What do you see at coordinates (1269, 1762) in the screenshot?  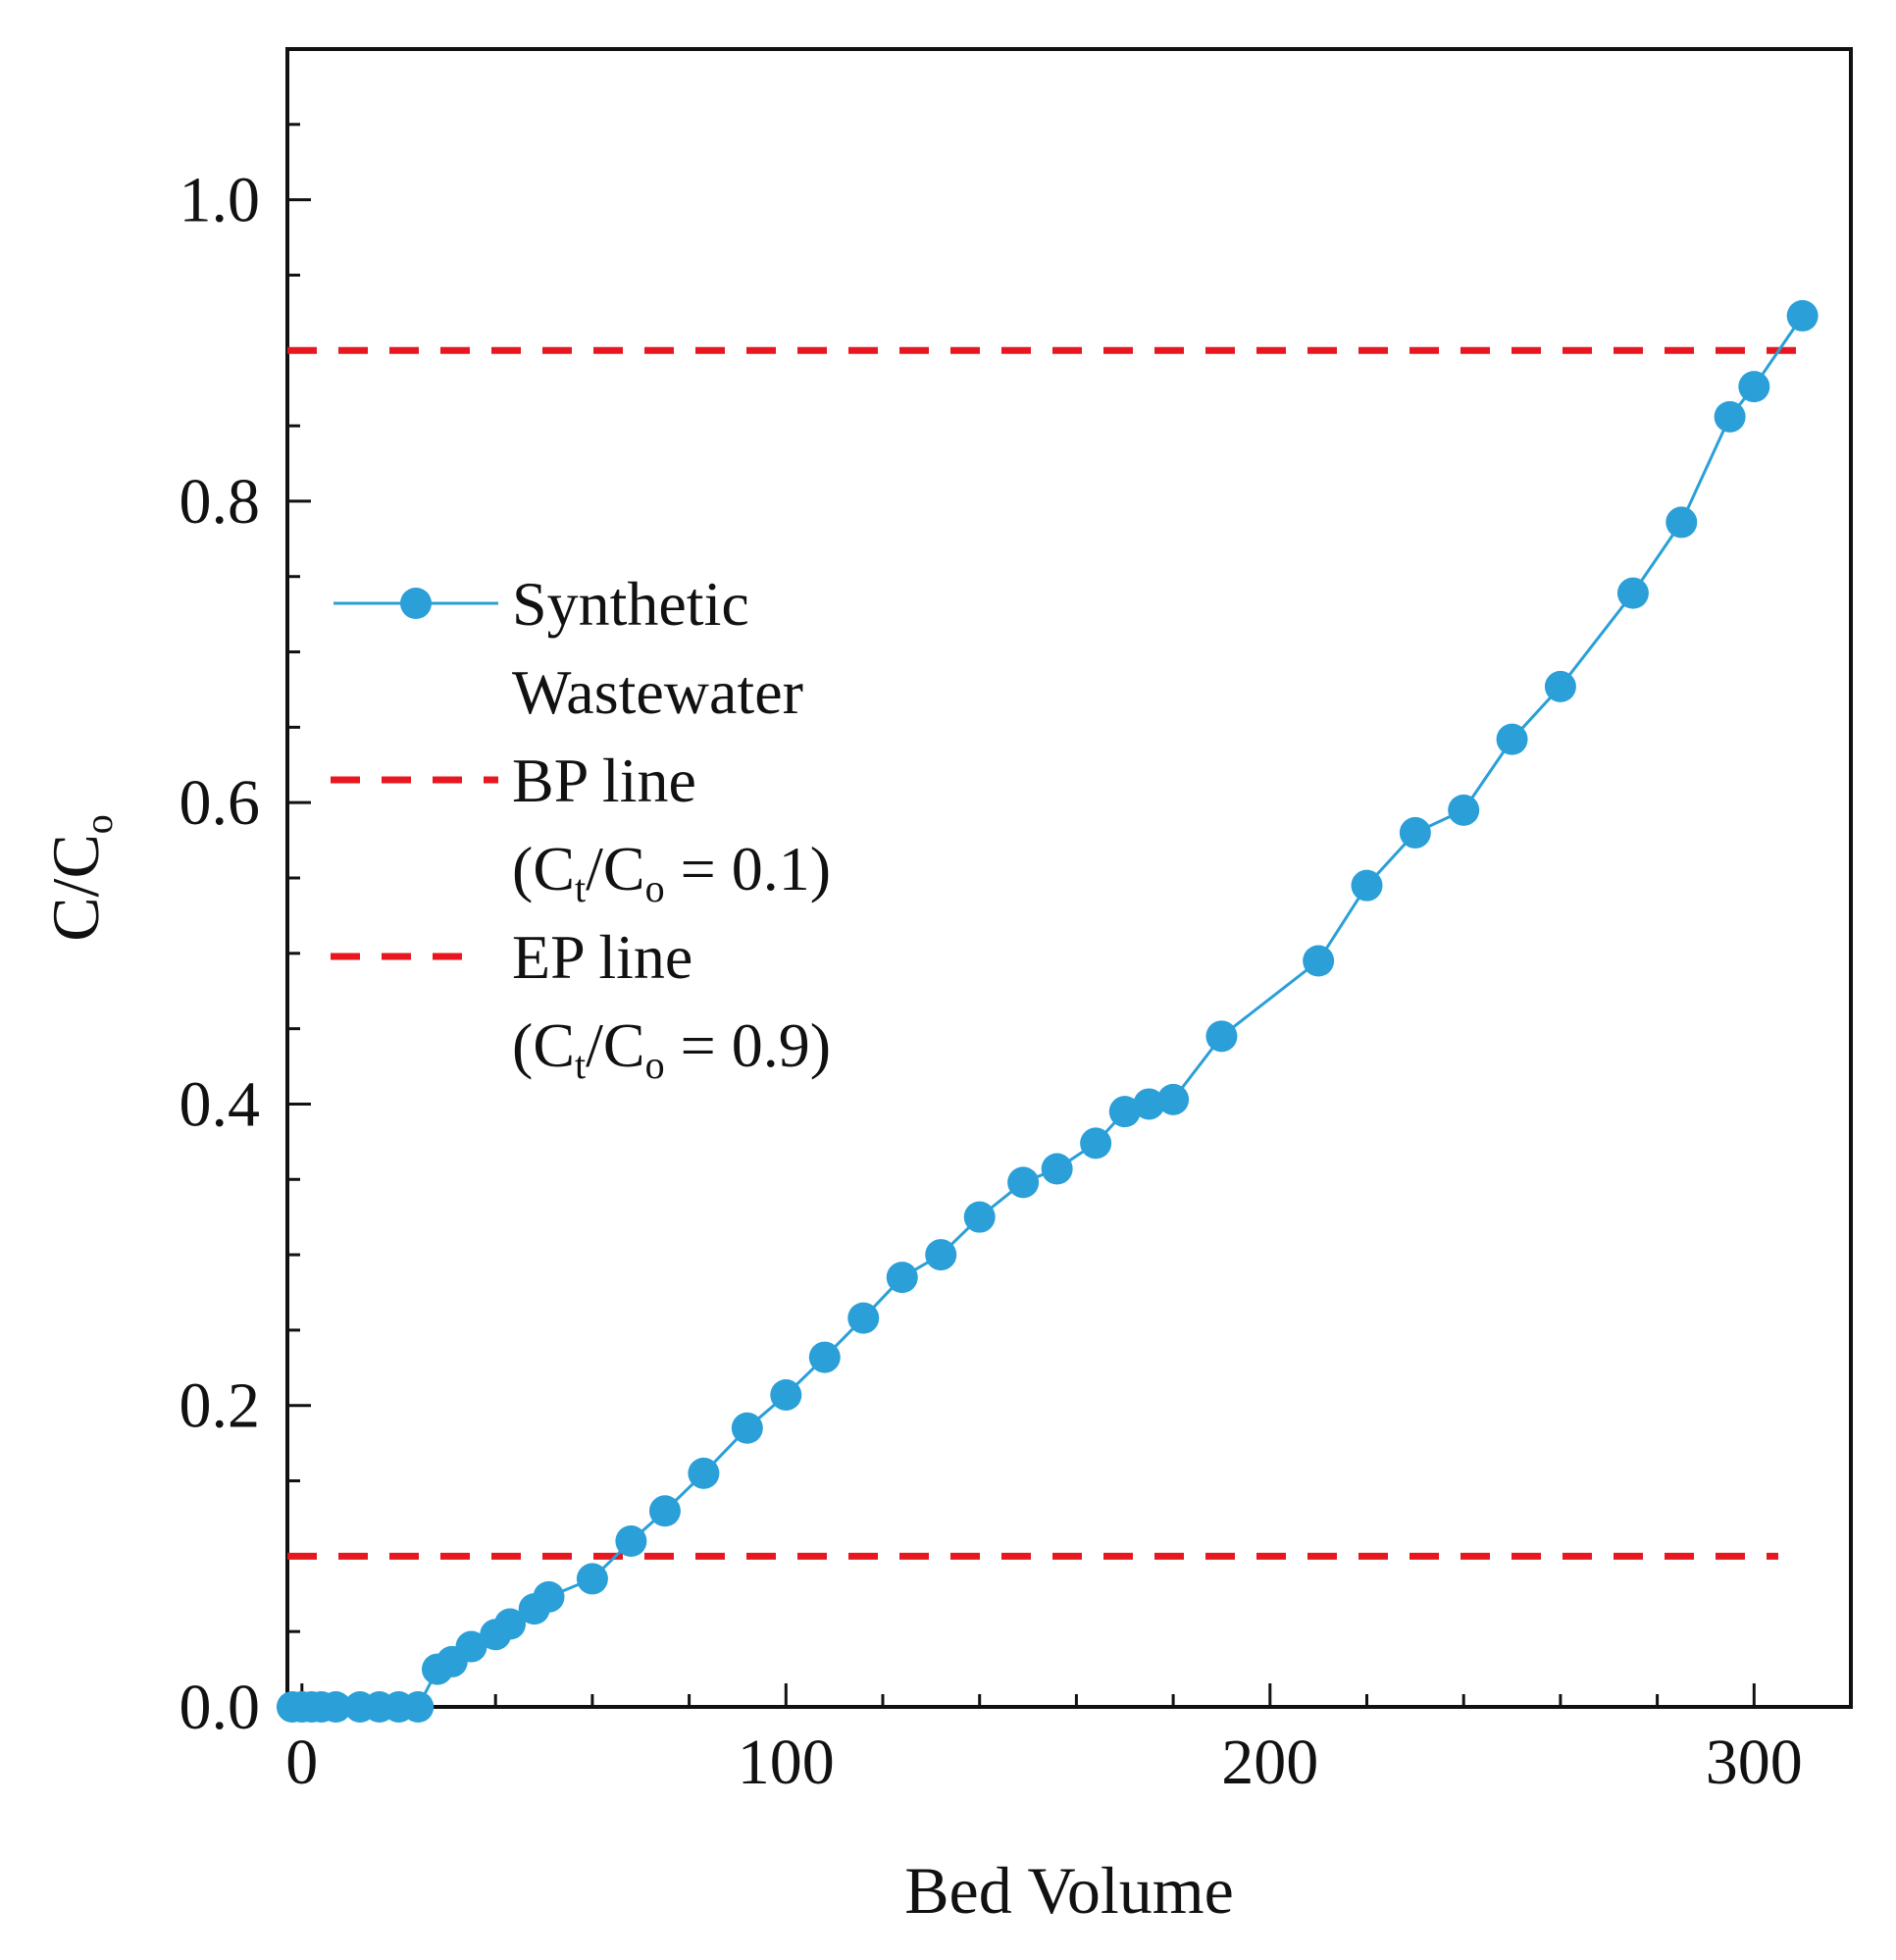 I see `x-tick-label: 200` at bounding box center [1269, 1762].